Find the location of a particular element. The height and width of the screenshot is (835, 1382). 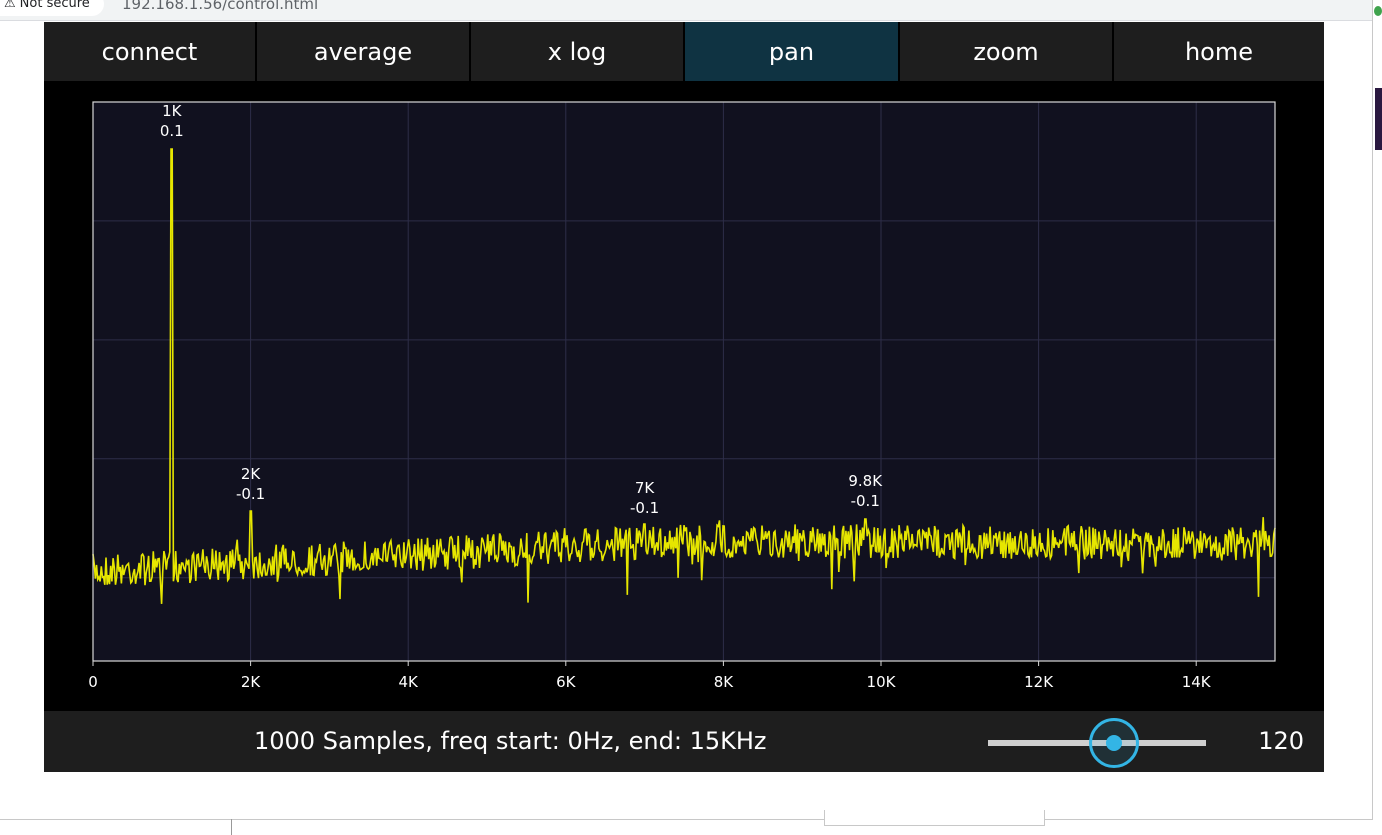

peak-value-label: 0.1 is located at coordinates (172, 131).